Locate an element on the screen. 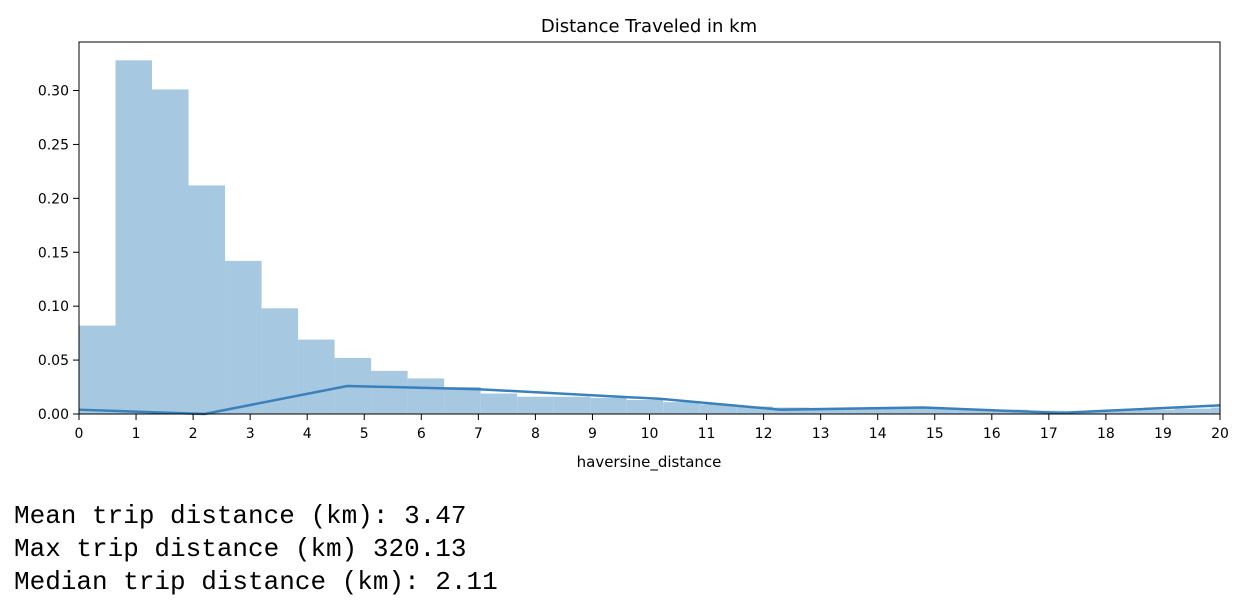 This screenshot has height=612, width=1240. median-distance-text: Median trip distance (km): 2.11 is located at coordinates (256, 582).